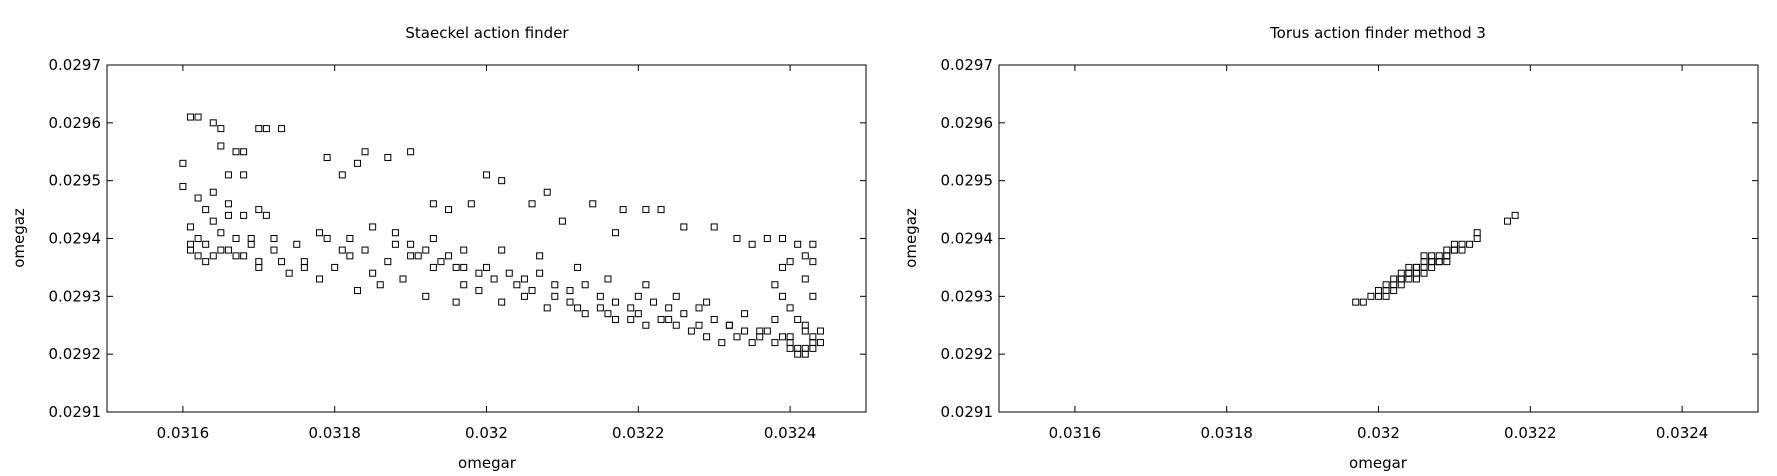  Describe the element at coordinates (638, 433) in the screenshot. I see `chart-left-x-tick-label: 0.0322` at that location.